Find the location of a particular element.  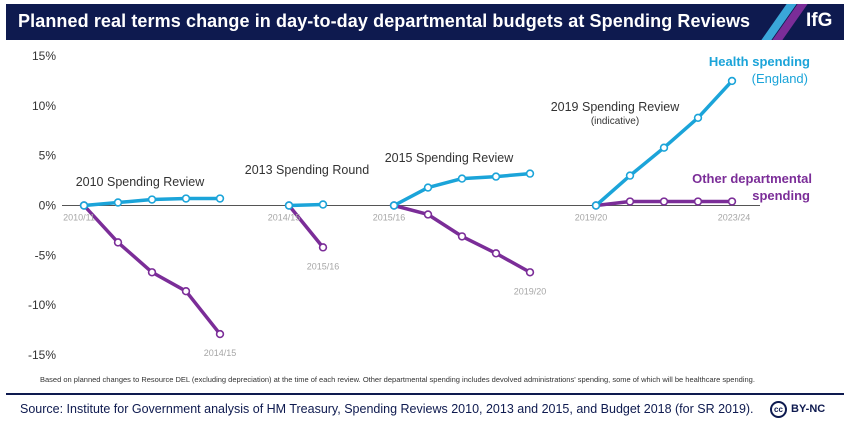

health-series-line is located at coordinates (306, 205).